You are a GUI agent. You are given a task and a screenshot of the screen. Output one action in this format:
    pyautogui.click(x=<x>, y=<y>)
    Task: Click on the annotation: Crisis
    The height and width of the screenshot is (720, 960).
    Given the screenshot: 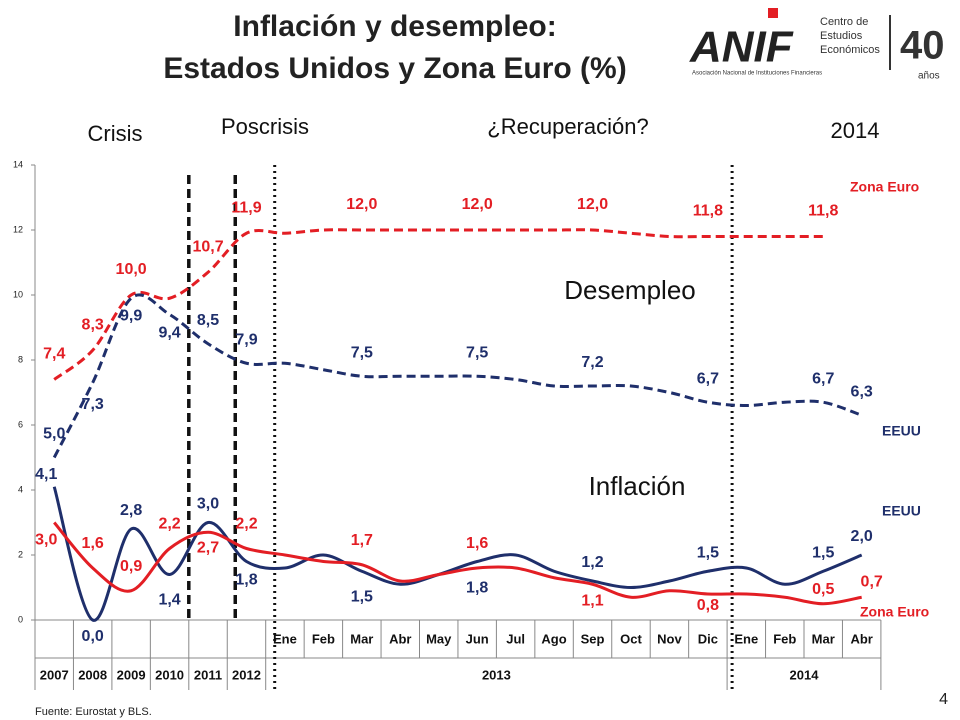 What is the action you would take?
    pyautogui.click(x=115, y=133)
    